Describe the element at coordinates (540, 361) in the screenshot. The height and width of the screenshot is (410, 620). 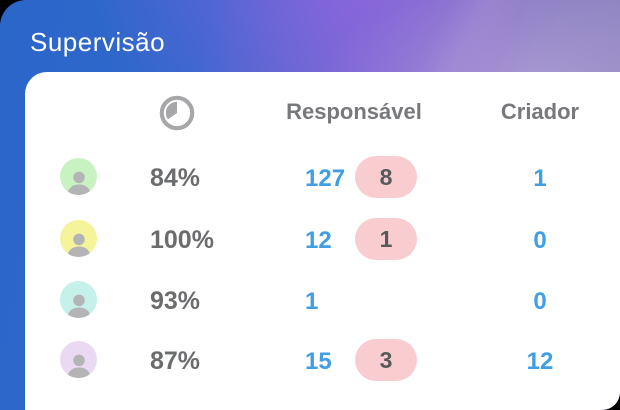
I see `criador-count: 12` at that location.